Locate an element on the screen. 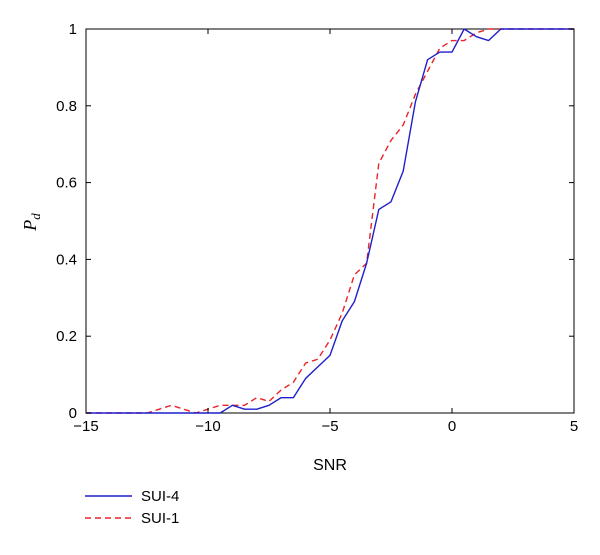 The image size is (600, 555). y-axis-title-main: P is located at coordinates (30, 226).